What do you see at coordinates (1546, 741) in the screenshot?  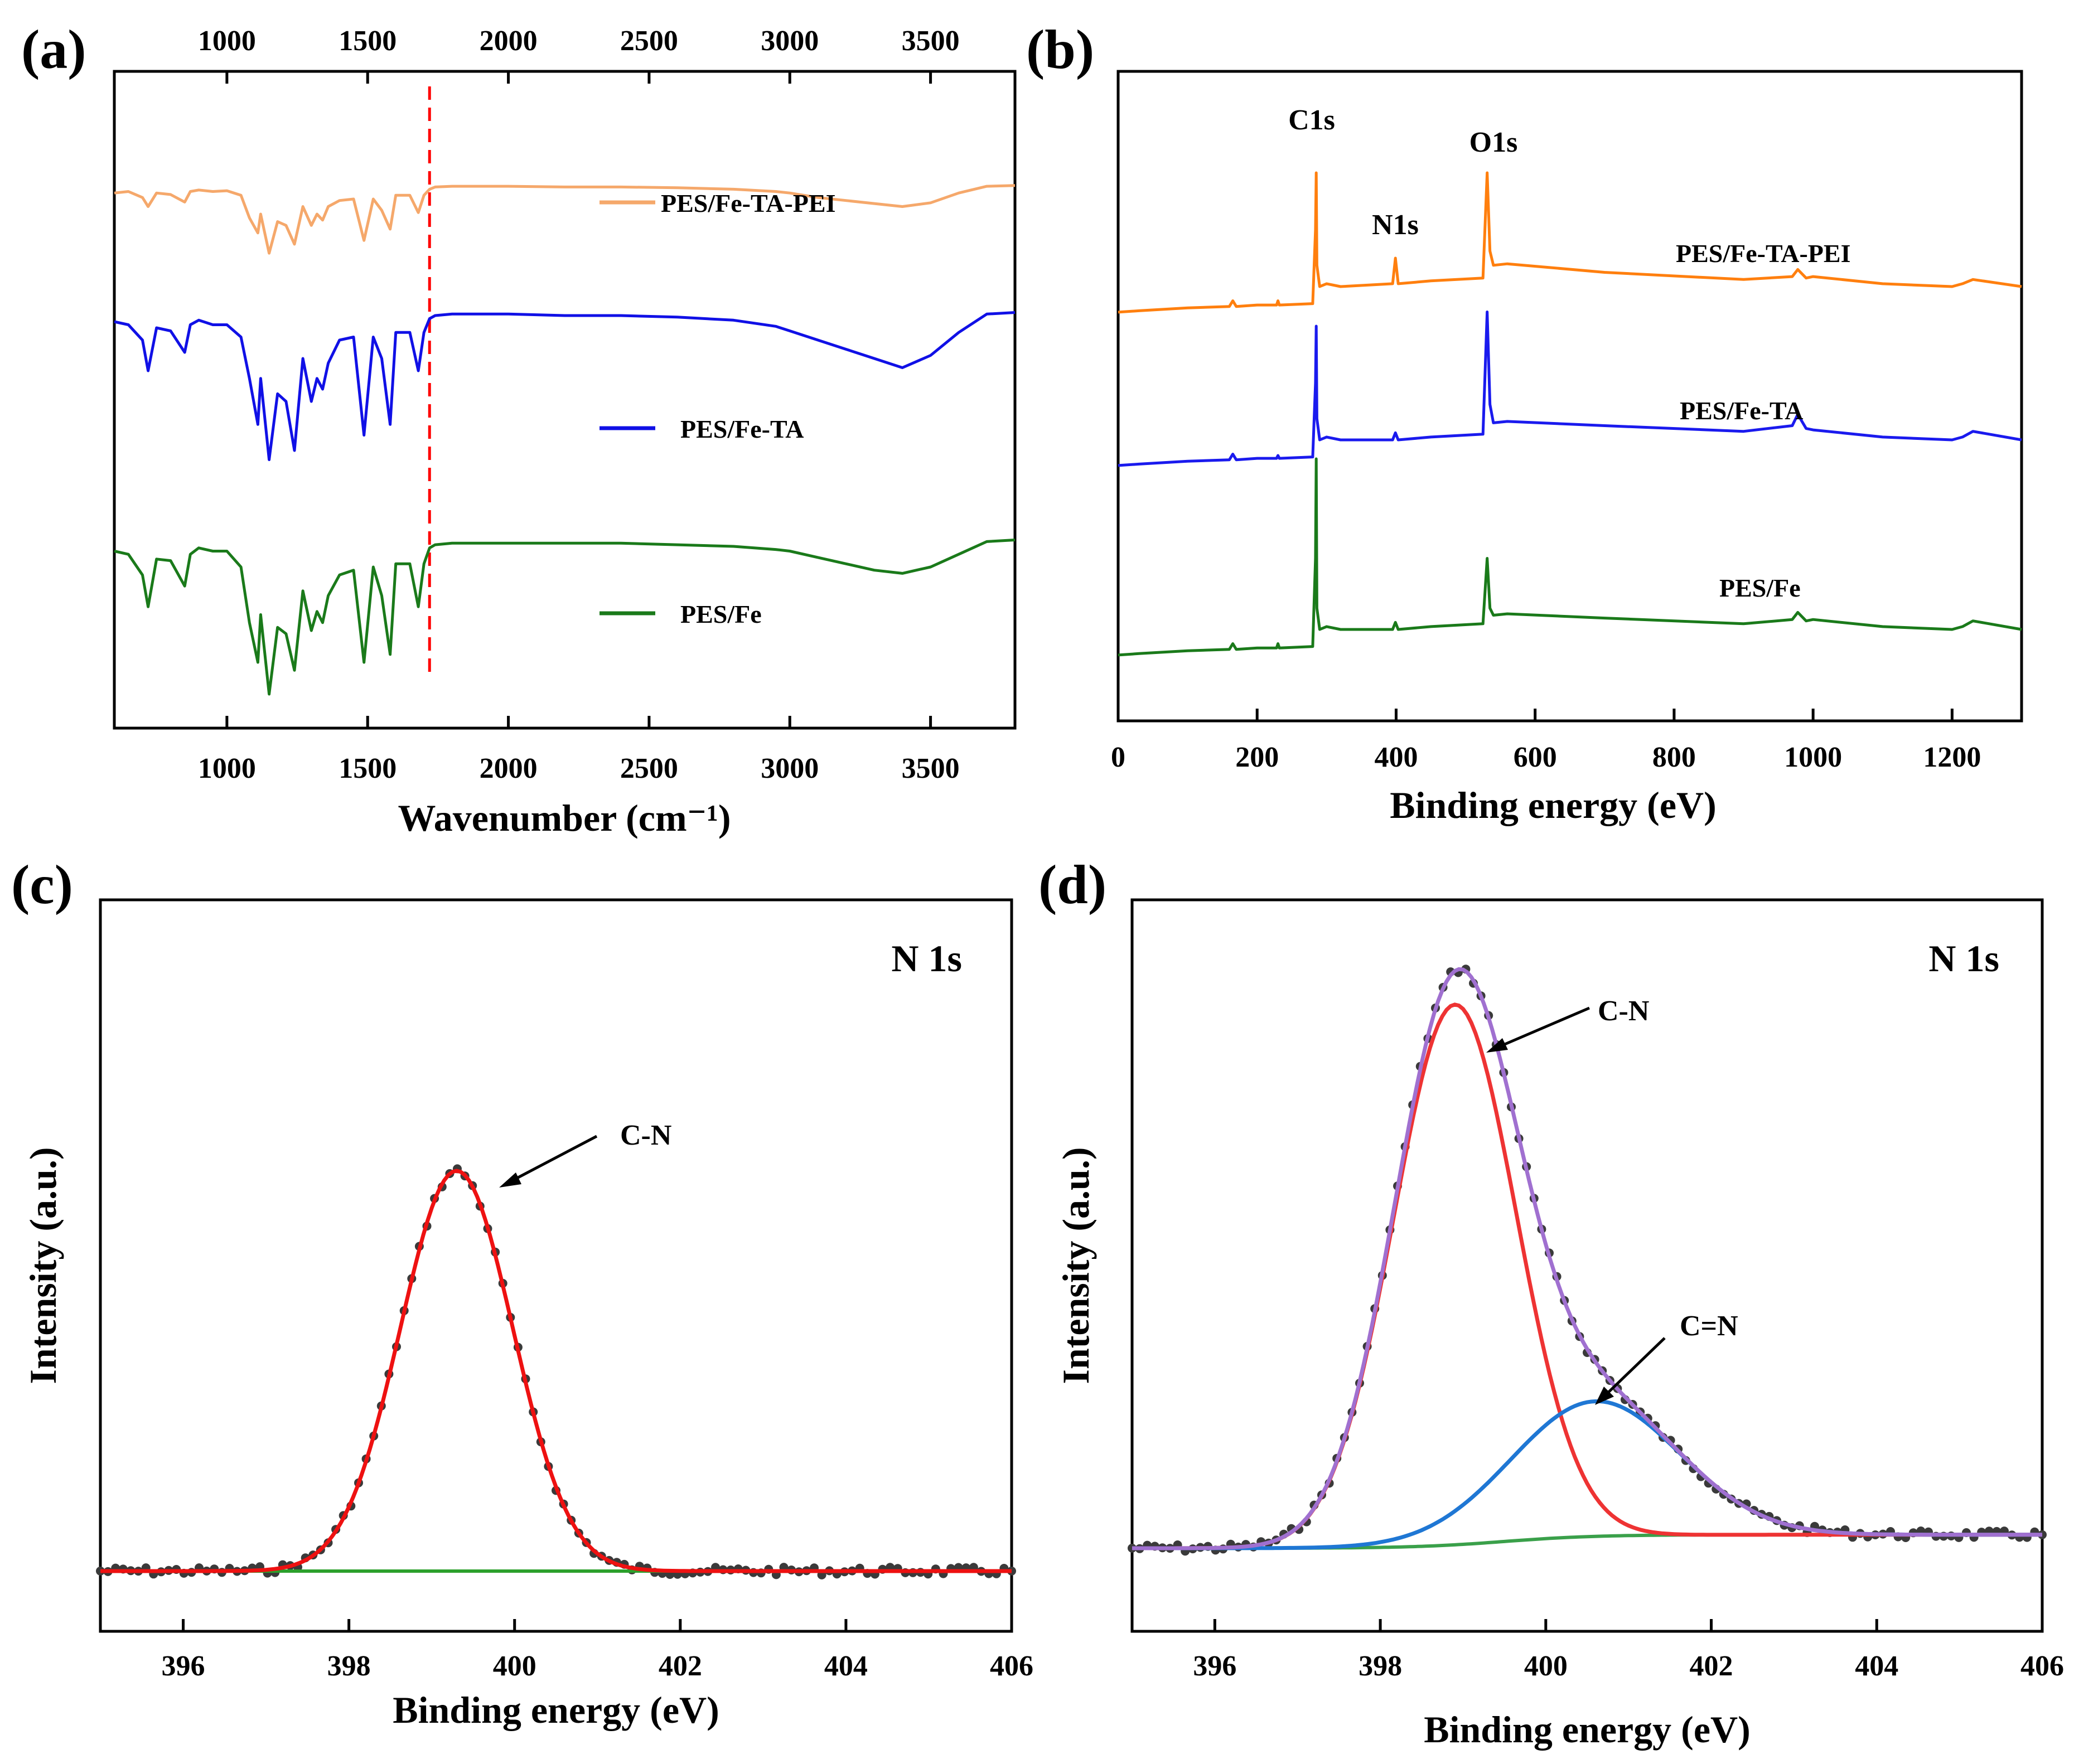 I see `chart-b-ticks: 0 200 400 600 800 1000 1200` at bounding box center [1546, 741].